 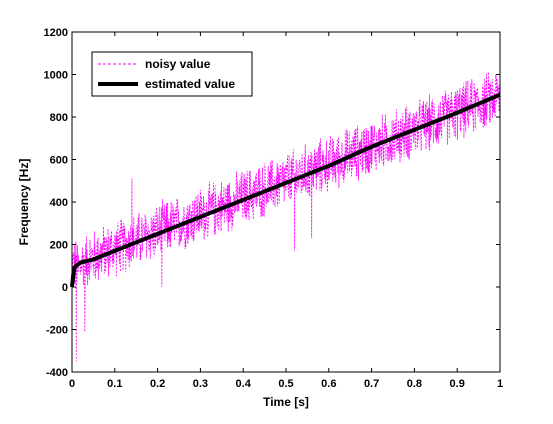 I want to click on legend: noisy value estimated value, so click(x=172, y=74).